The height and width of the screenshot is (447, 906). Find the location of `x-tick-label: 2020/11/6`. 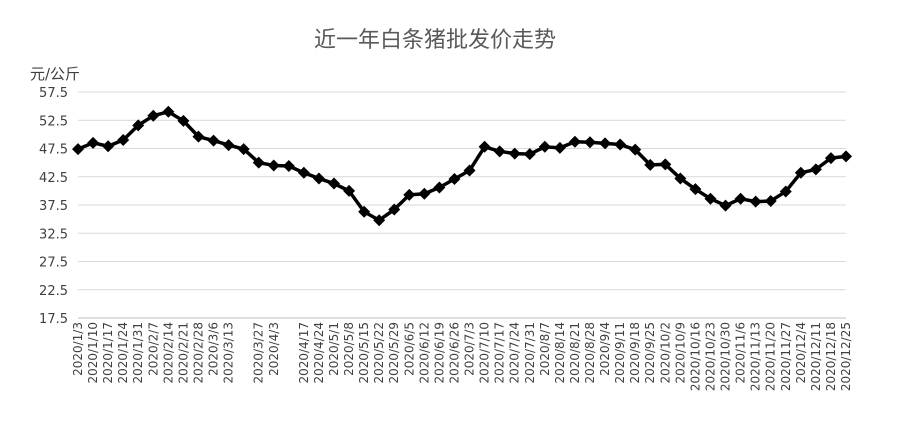

x-tick-label: 2020/11/6 is located at coordinates (741, 353).